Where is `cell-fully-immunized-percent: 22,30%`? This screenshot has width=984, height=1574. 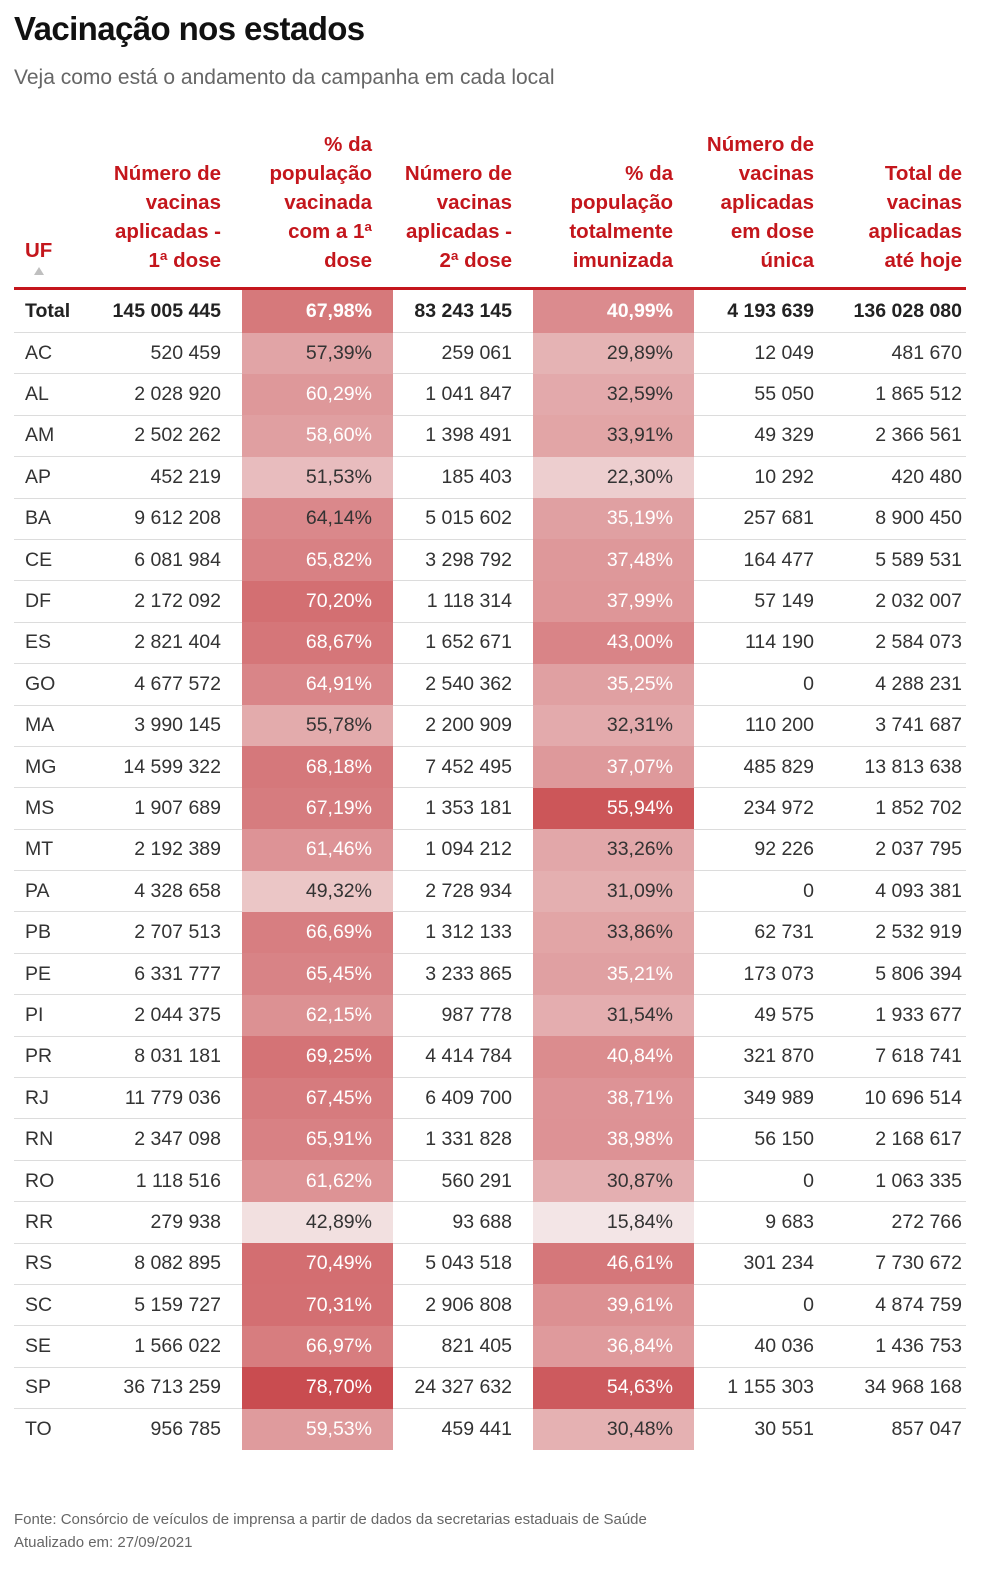
cell-fully-immunized-percent: 22,30% is located at coordinates (613, 477).